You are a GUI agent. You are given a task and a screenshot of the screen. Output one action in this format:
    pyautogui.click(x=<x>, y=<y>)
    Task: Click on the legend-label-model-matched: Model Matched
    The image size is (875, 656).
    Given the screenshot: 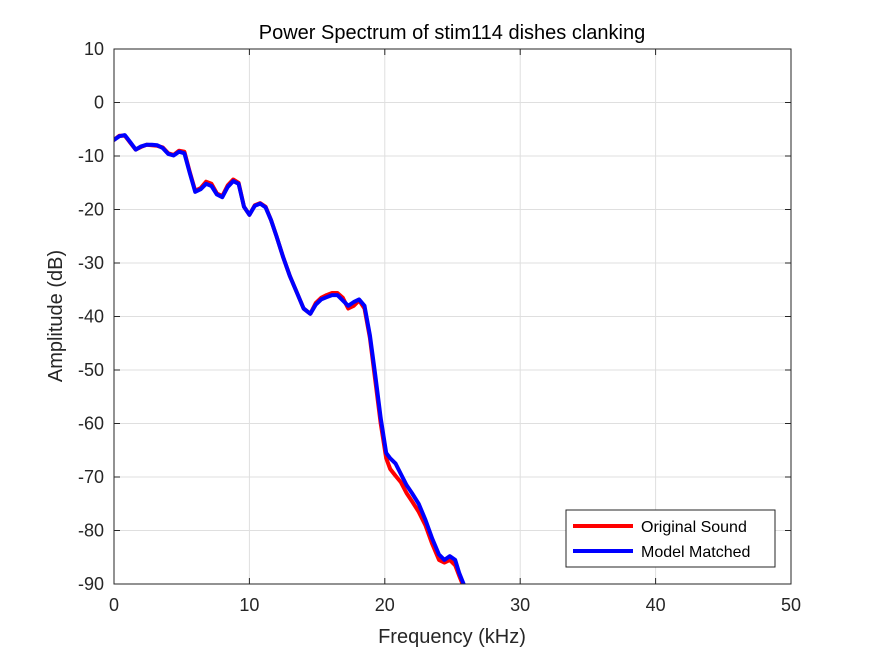 What is the action you would take?
    pyautogui.click(x=695, y=552)
    